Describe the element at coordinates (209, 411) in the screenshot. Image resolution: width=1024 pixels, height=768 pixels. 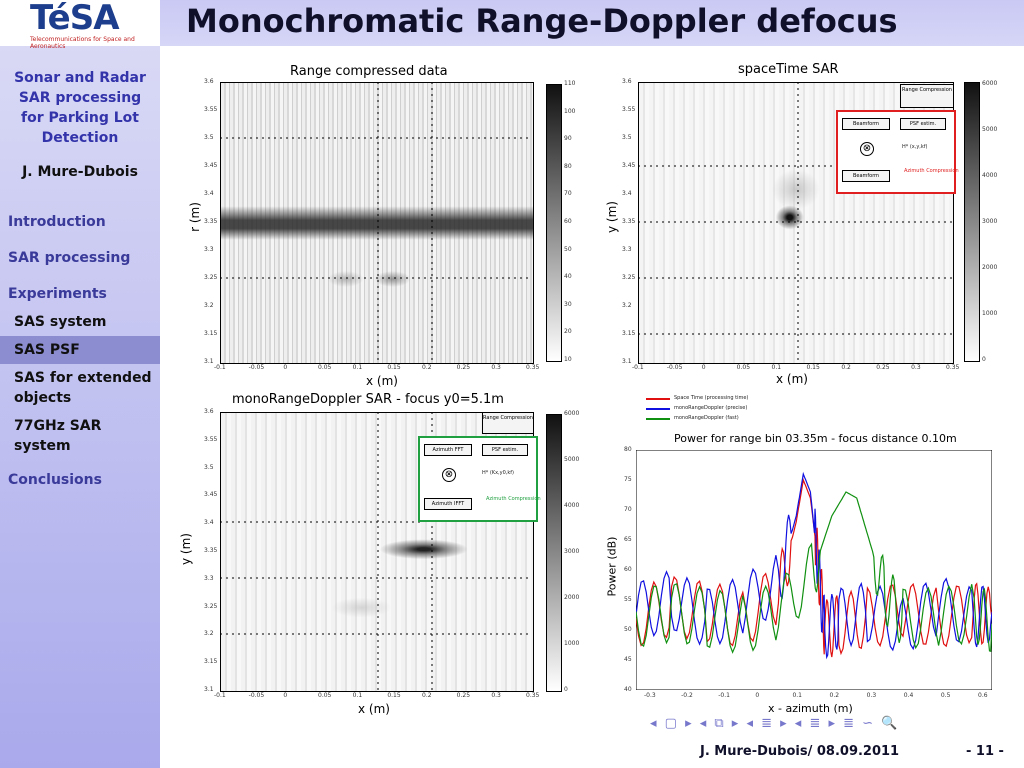
I see `doppler-y-tick: 3.6` at that location.